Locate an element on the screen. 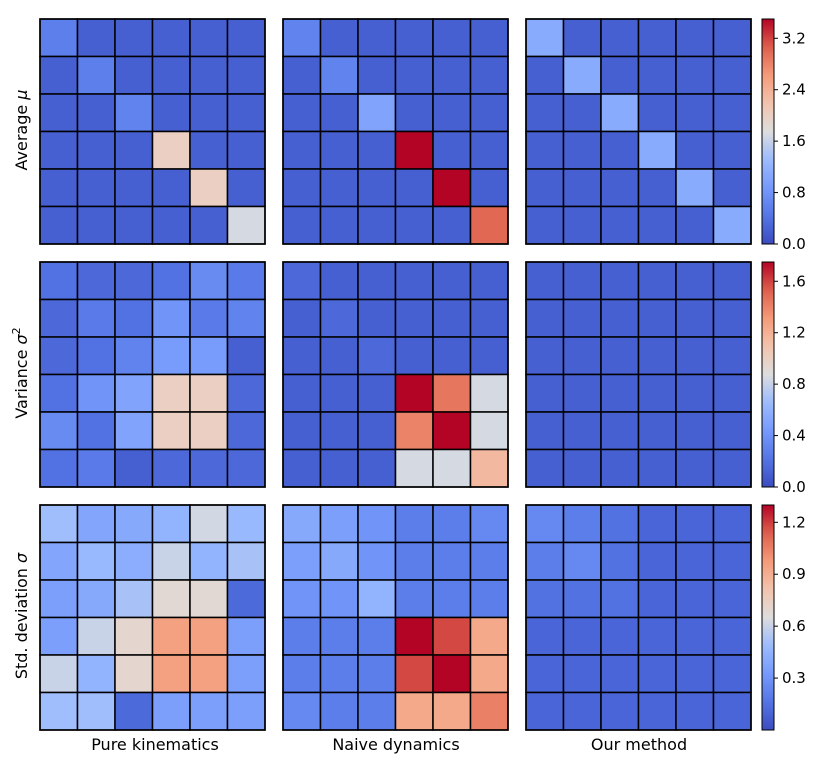 The width and height of the screenshot is (830, 767). panel-r0-c0 is located at coordinates (152, 131).